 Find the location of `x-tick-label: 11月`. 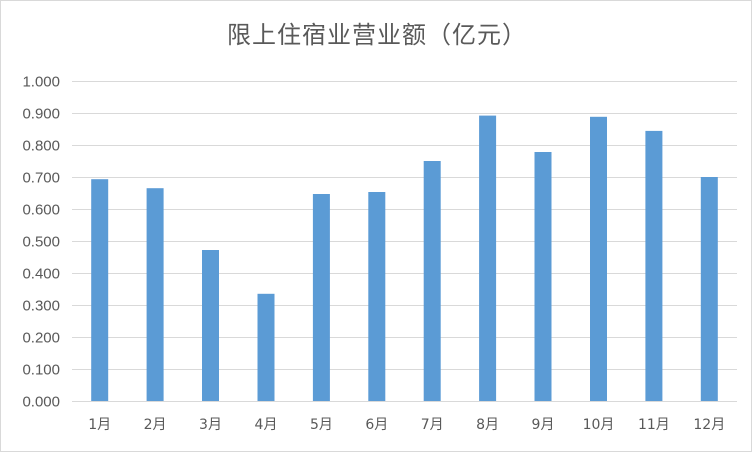

x-tick-label: 11月 is located at coordinates (654, 425).